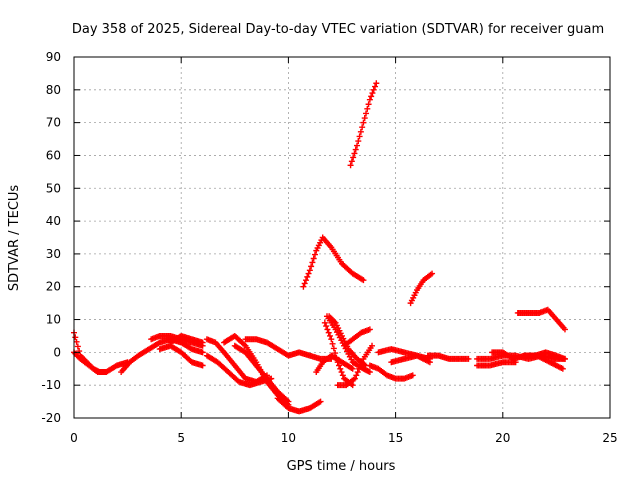 The width and height of the screenshot is (640, 480). What do you see at coordinates (53, 155) in the screenshot?
I see `y-tick-label: 60` at bounding box center [53, 155].